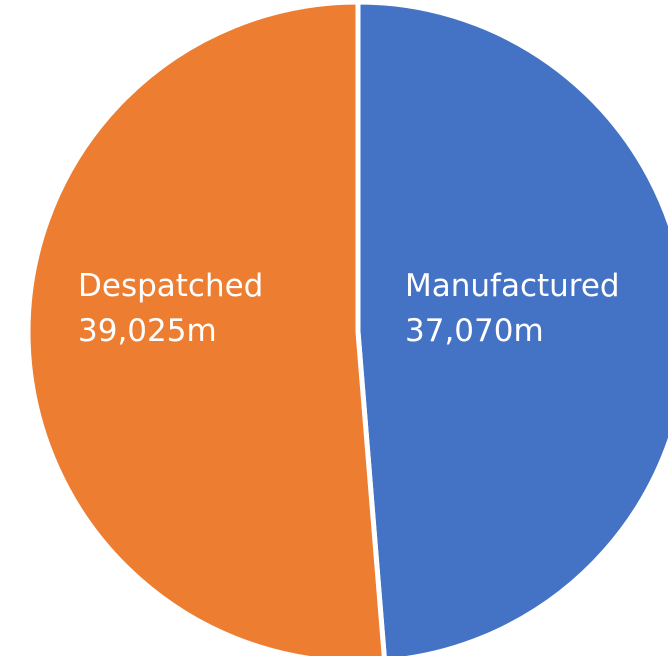  What do you see at coordinates (147, 331) in the screenshot?
I see `slice-label-despatched-value: 39,025m` at bounding box center [147, 331].